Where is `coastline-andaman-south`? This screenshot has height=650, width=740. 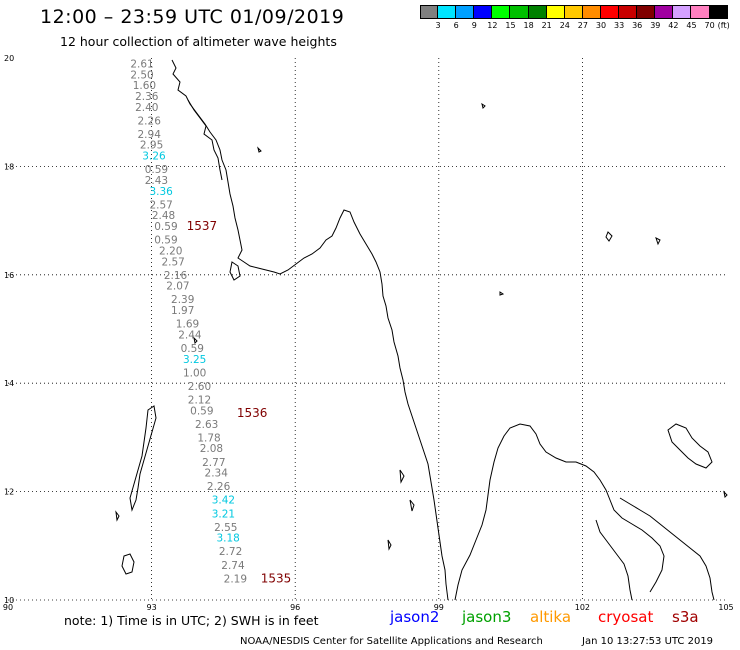
coastline-andaman-south is located at coordinates (128, 564).